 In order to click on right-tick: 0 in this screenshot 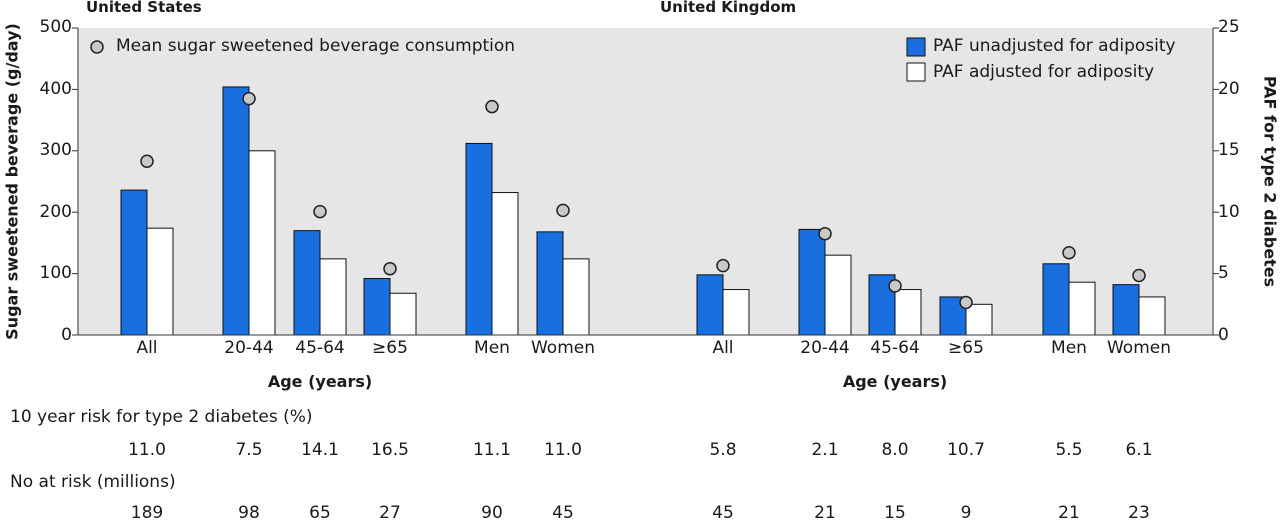, I will do `click(1223, 335)`.